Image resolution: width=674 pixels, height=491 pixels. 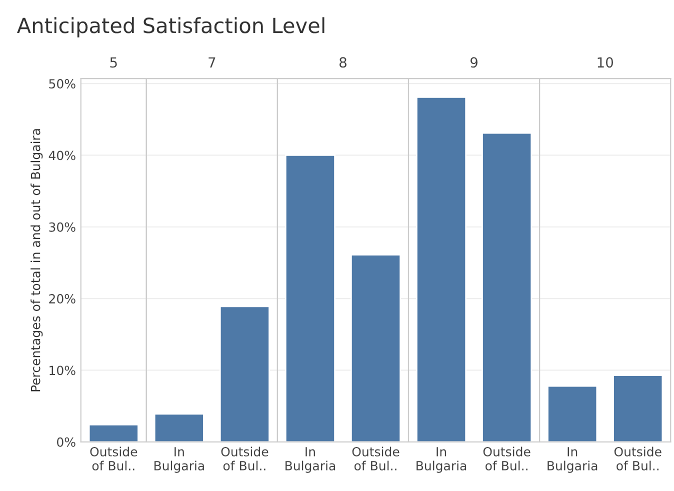 I want to click on y-tick-label: 0%, so click(x=66, y=442).